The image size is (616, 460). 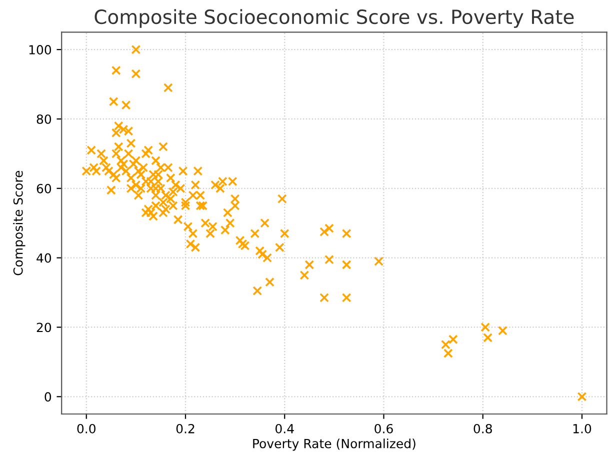 What do you see at coordinates (383, 429) in the screenshot?
I see `x-tick-label: 0.6` at bounding box center [383, 429].